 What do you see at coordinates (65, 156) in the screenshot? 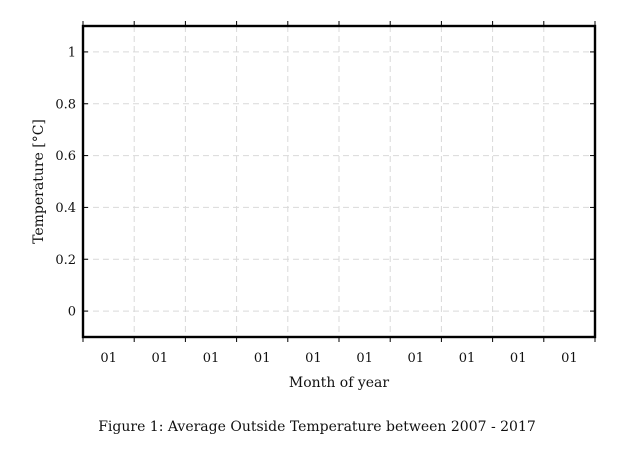
I see `y-tick-label: 0.6` at bounding box center [65, 156].